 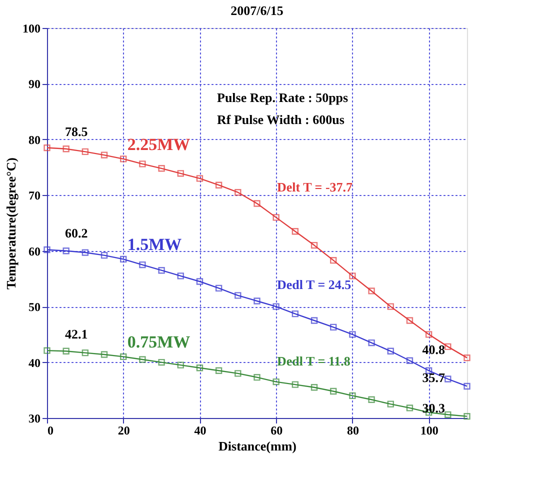 What do you see at coordinates (434, 378) in the screenshot?
I see `annotation: 35.7` at bounding box center [434, 378].